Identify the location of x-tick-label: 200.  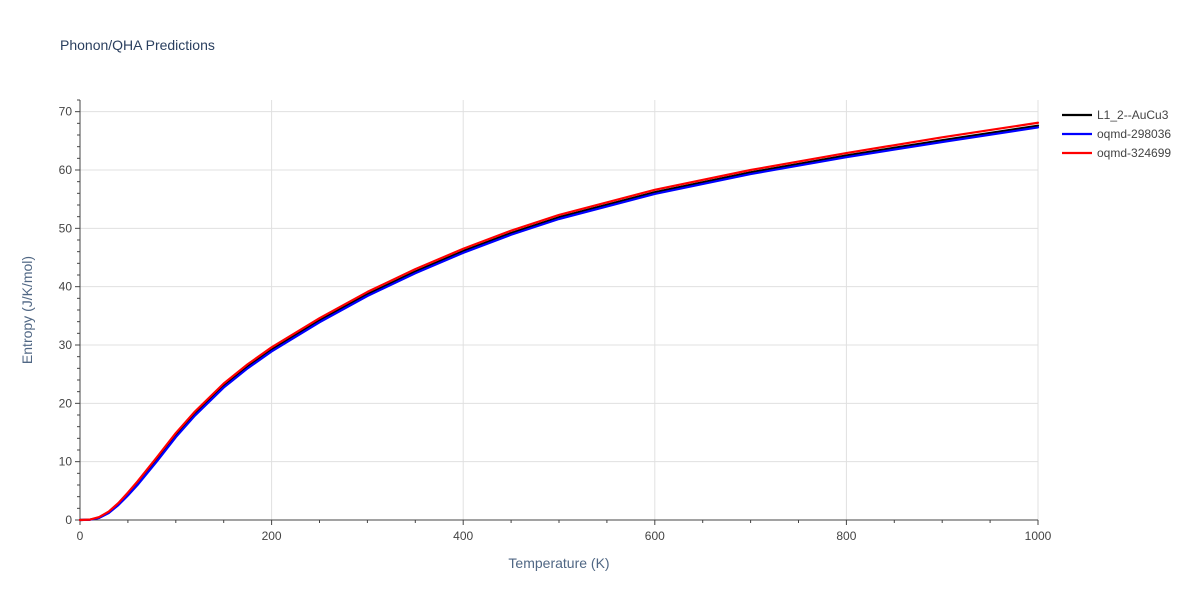
(272, 536).